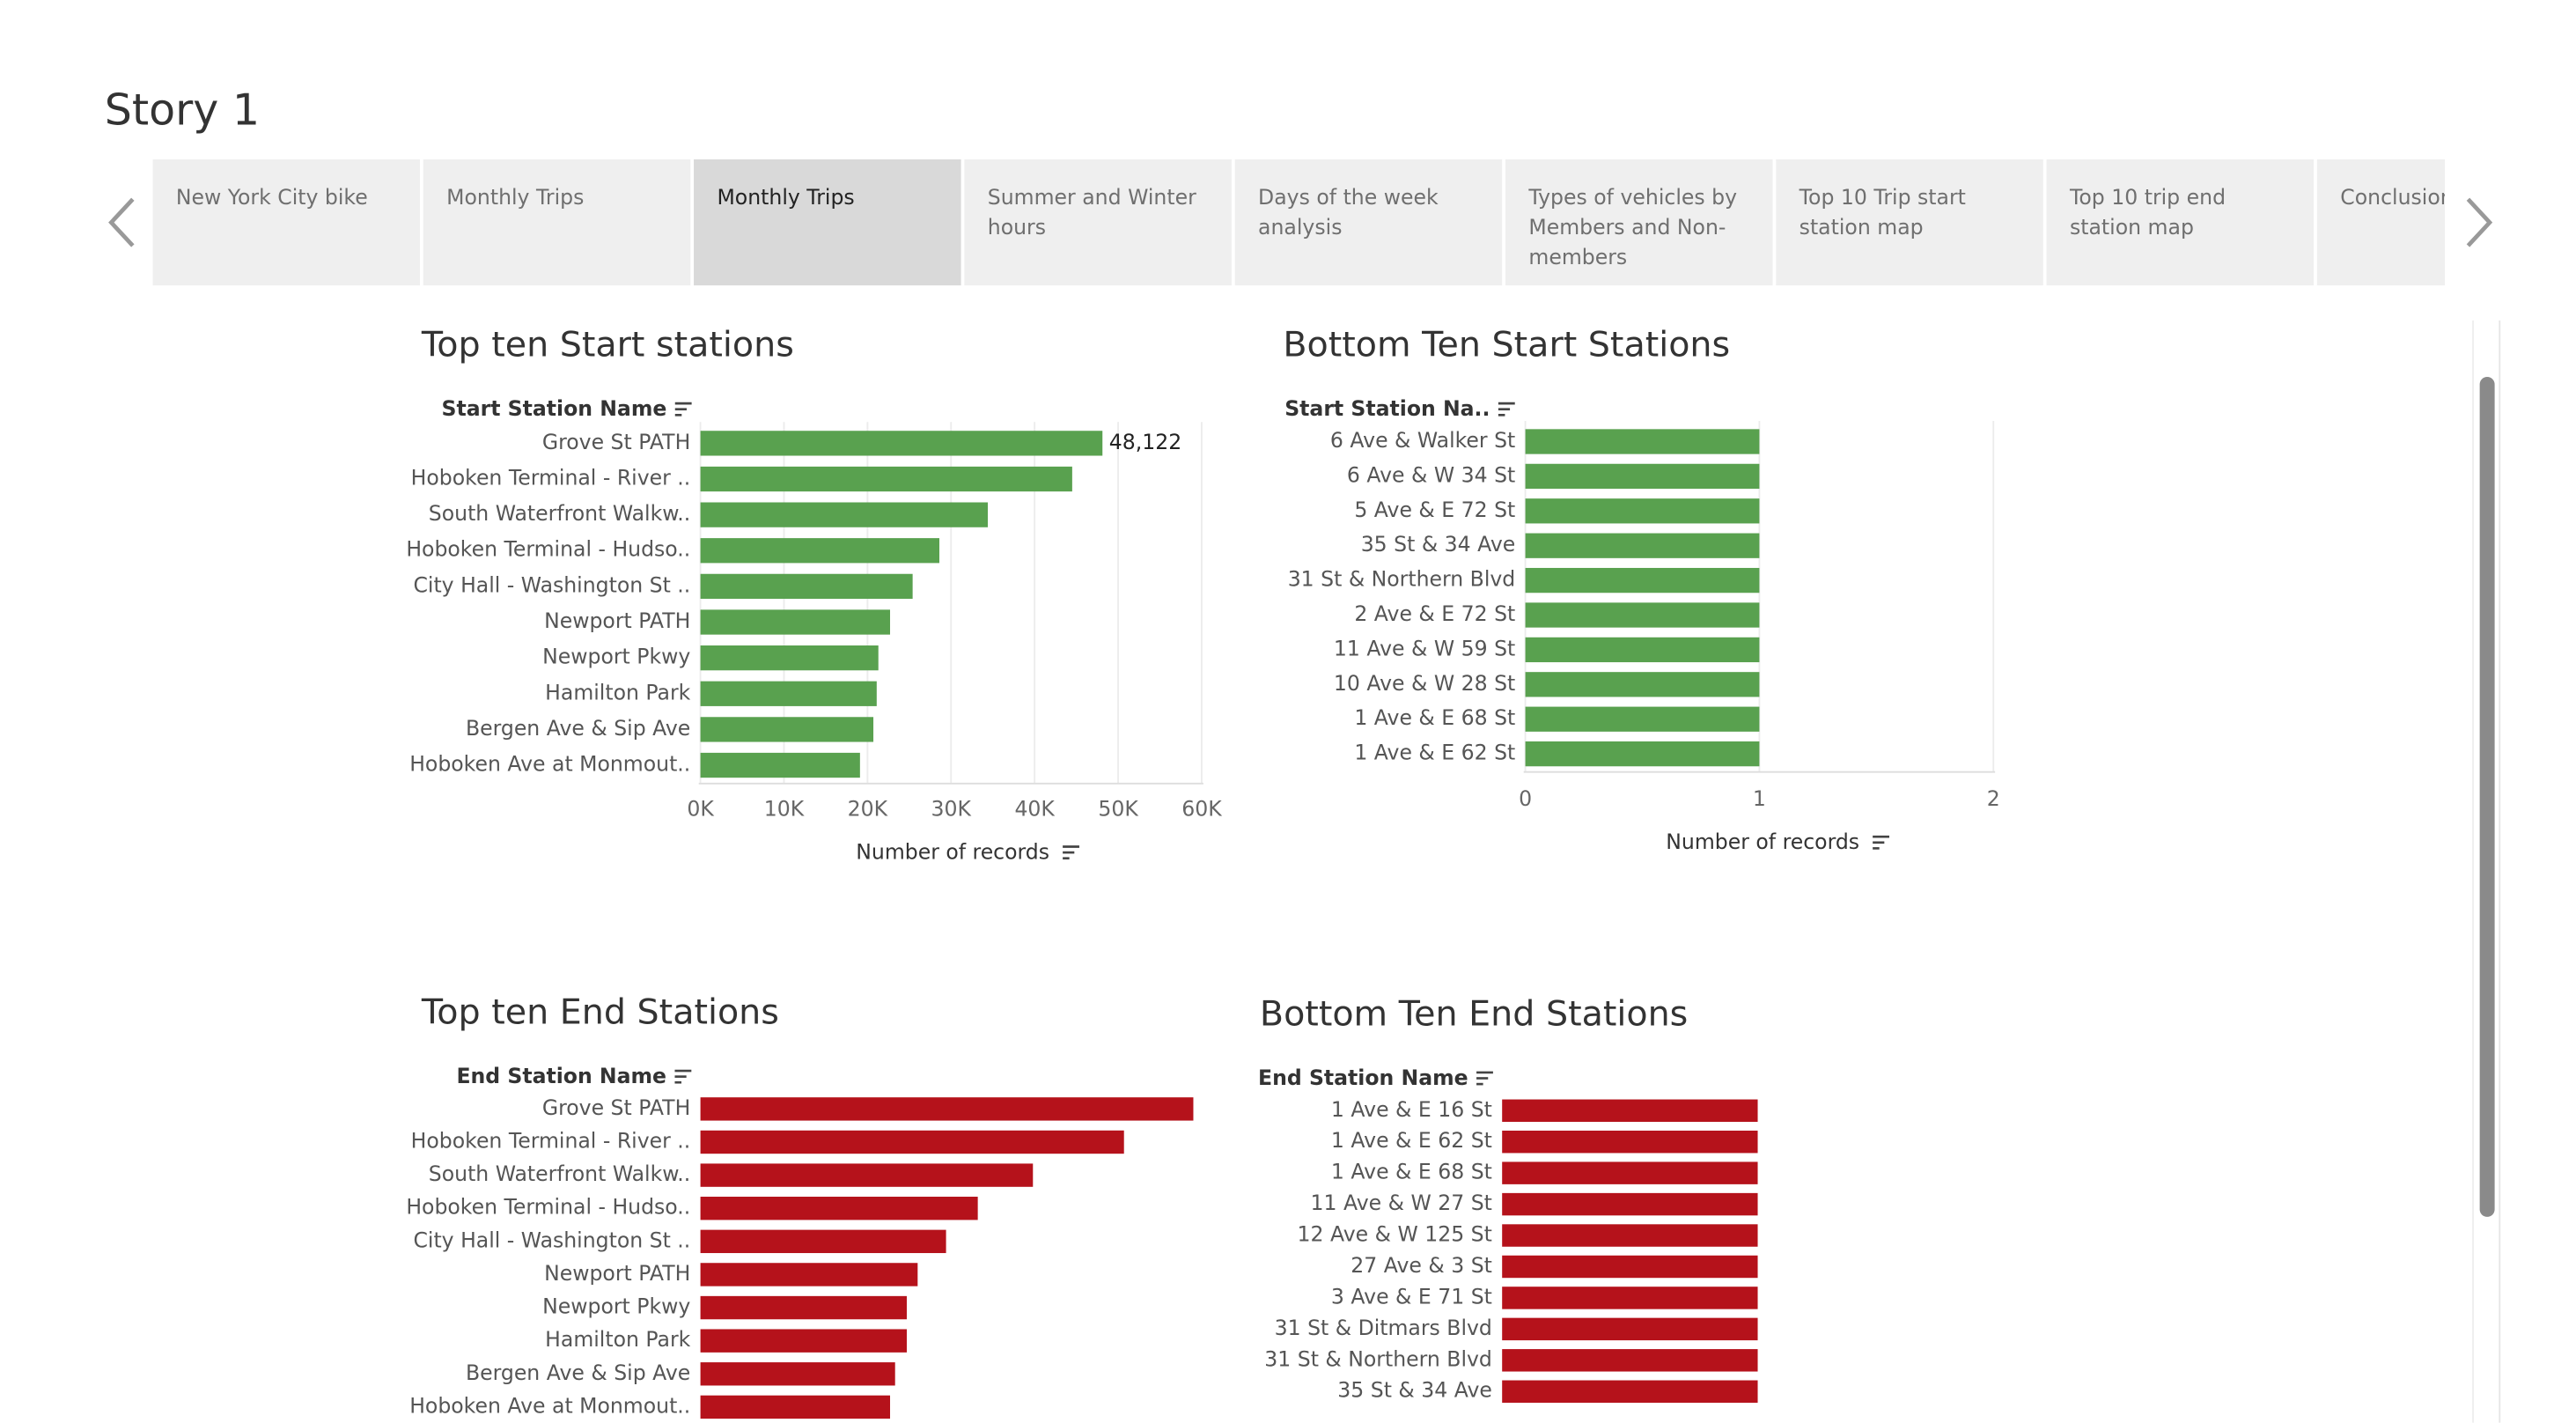 This screenshot has height=1423, width=2576. What do you see at coordinates (560, 1173) in the screenshot?
I see `category-label: South Waterfront Walkw..` at bounding box center [560, 1173].